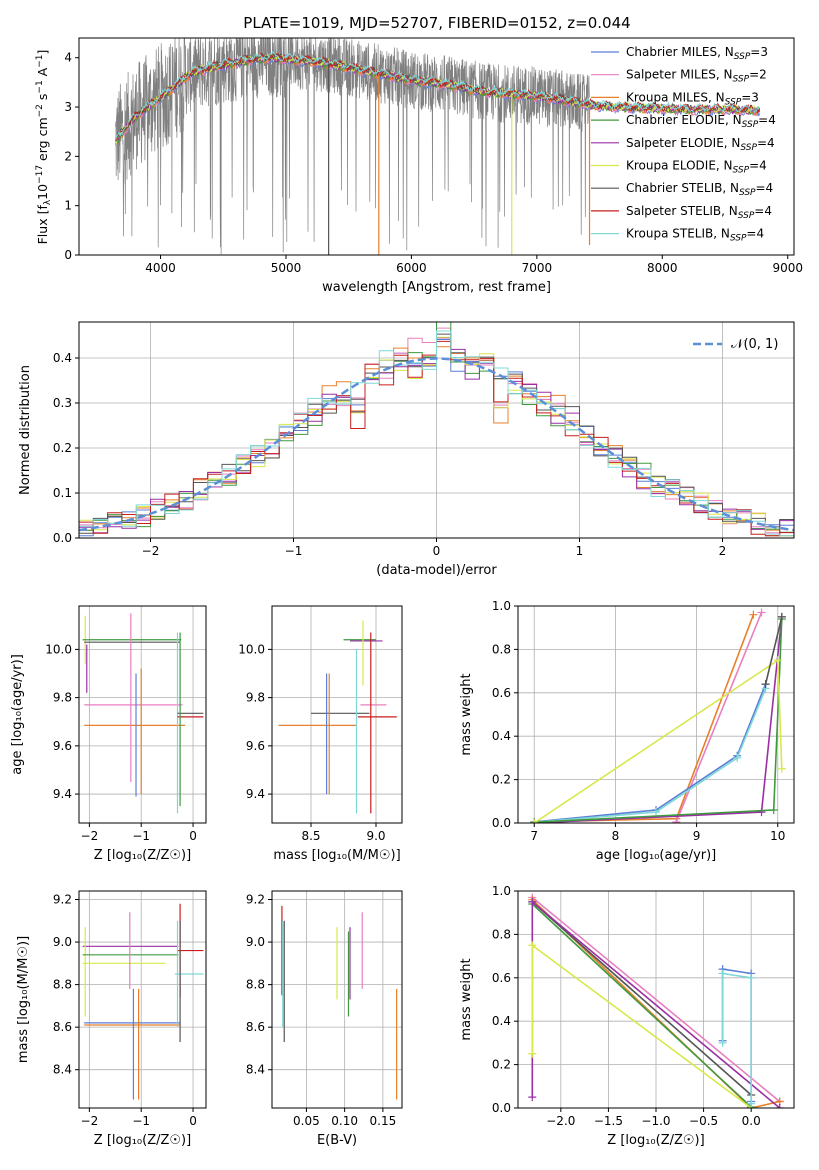  Describe the element at coordinates (537, 268) in the screenshot. I see `x-tick-label: 7000` at that location.